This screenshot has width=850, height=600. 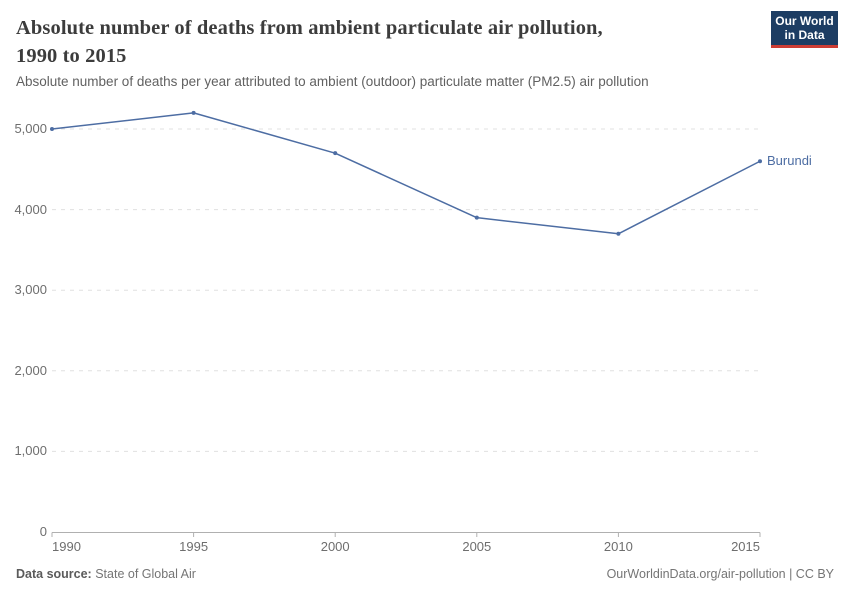 What do you see at coordinates (804, 21) in the screenshot?
I see `owid-logo-line1: Our World` at bounding box center [804, 21].